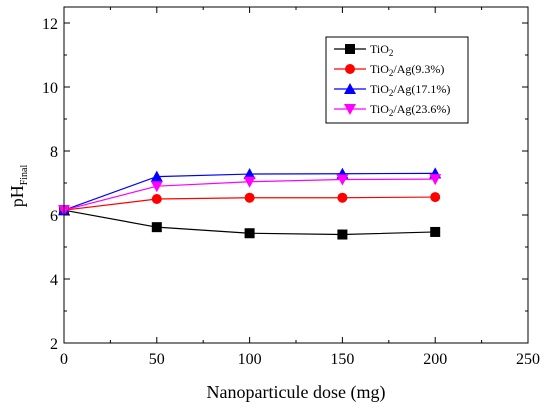 This screenshot has width=550, height=408. Describe the element at coordinates (435, 359) in the screenshot. I see `x-tick-label-4: 200` at that location.